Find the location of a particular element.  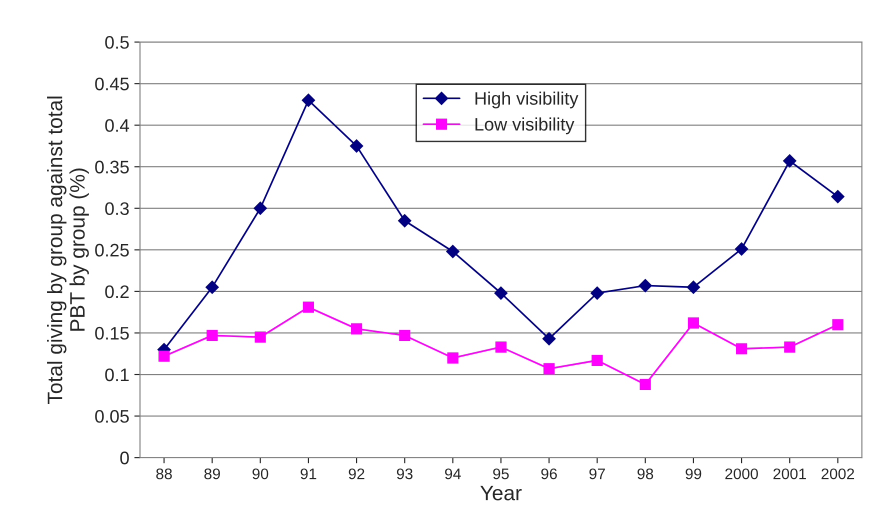

y-tick-label: 0.1 is located at coordinates (117, 375).